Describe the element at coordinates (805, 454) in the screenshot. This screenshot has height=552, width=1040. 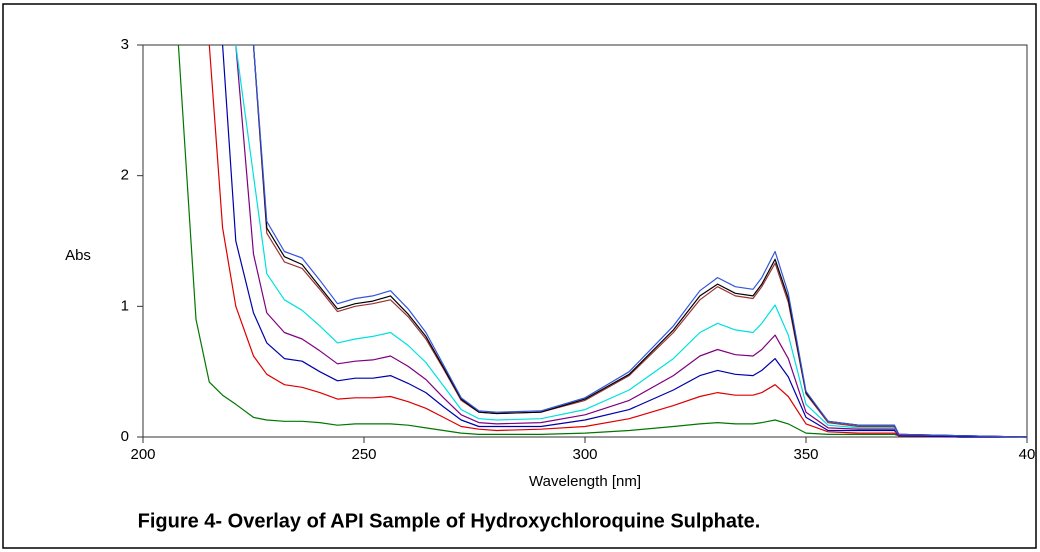
I see `x-tick-label: 350` at that location.